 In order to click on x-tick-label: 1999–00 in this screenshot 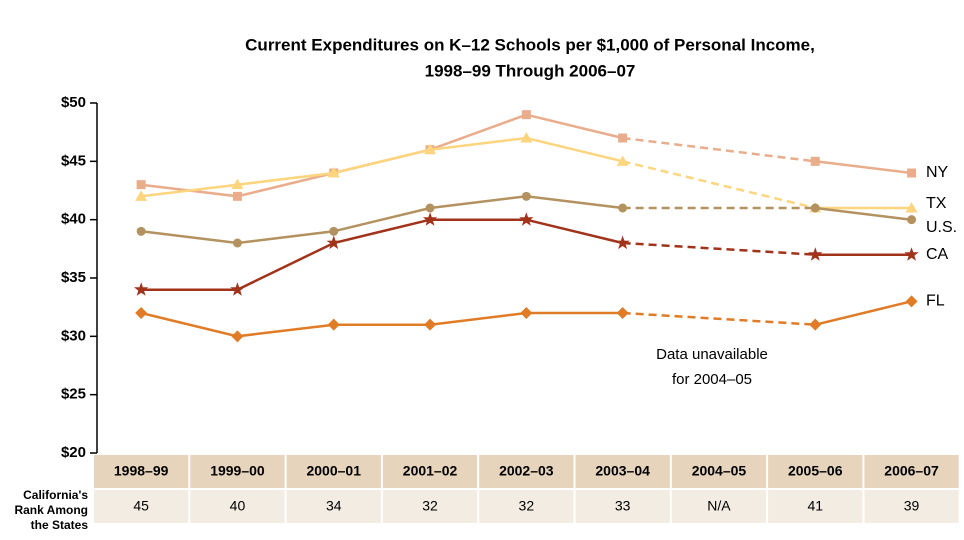, I will do `click(237, 471)`.